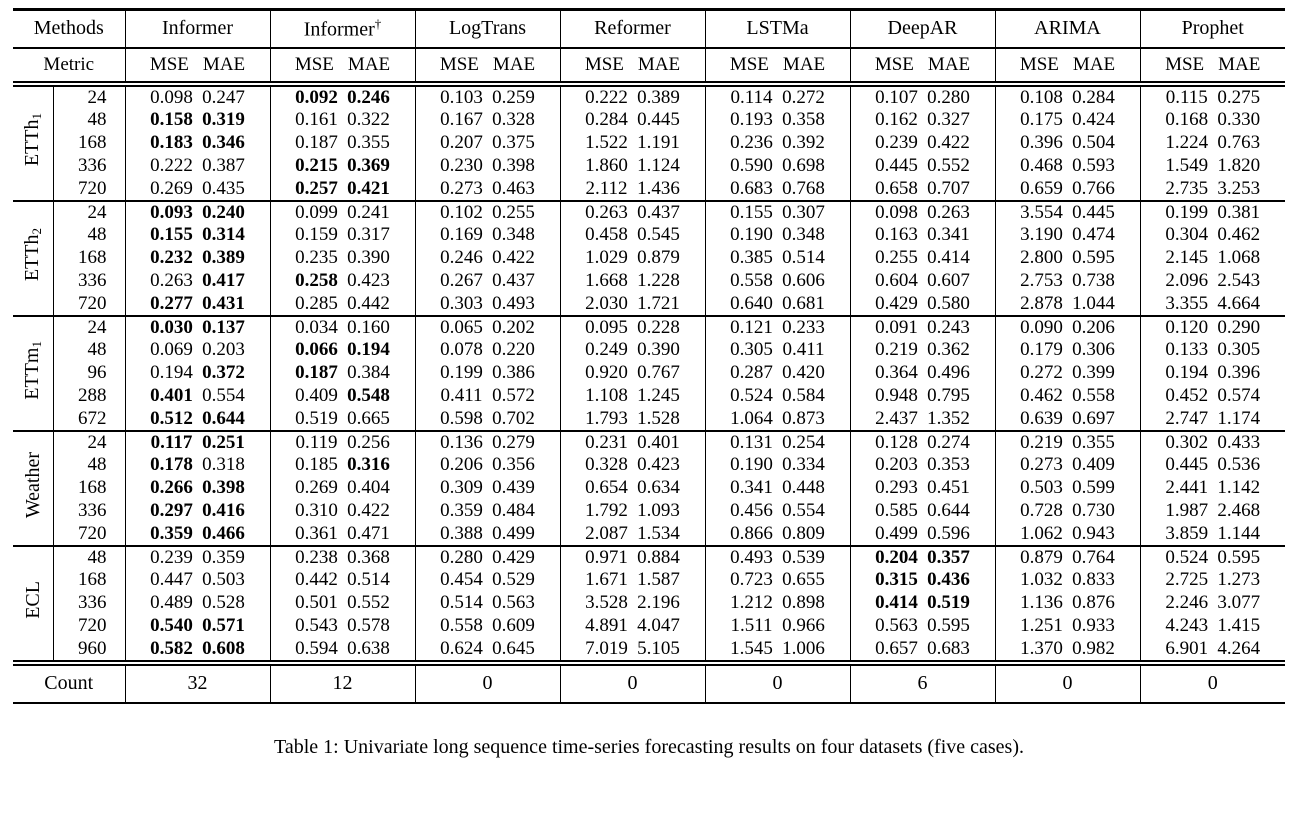 This screenshot has width=1298, height=817. I want to click on mae-value: 0.274, so click(948, 442).